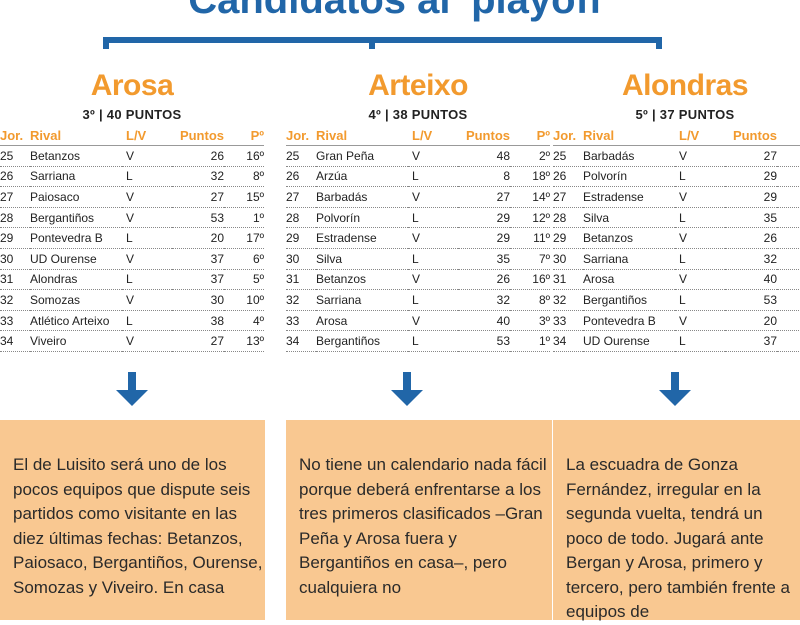 Image resolution: width=800 pixels, height=625 pixels. What do you see at coordinates (418, 114) in the screenshot?
I see `team-rank: 4º | 38 PUNTOS` at bounding box center [418, 114].